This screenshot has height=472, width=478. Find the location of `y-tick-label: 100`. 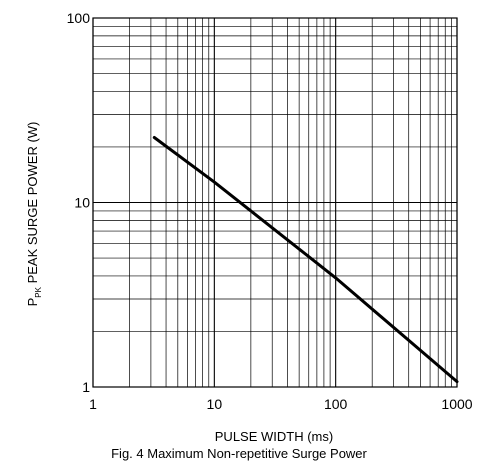

y-tick-label: 100 is located at coordinates (79, 18).